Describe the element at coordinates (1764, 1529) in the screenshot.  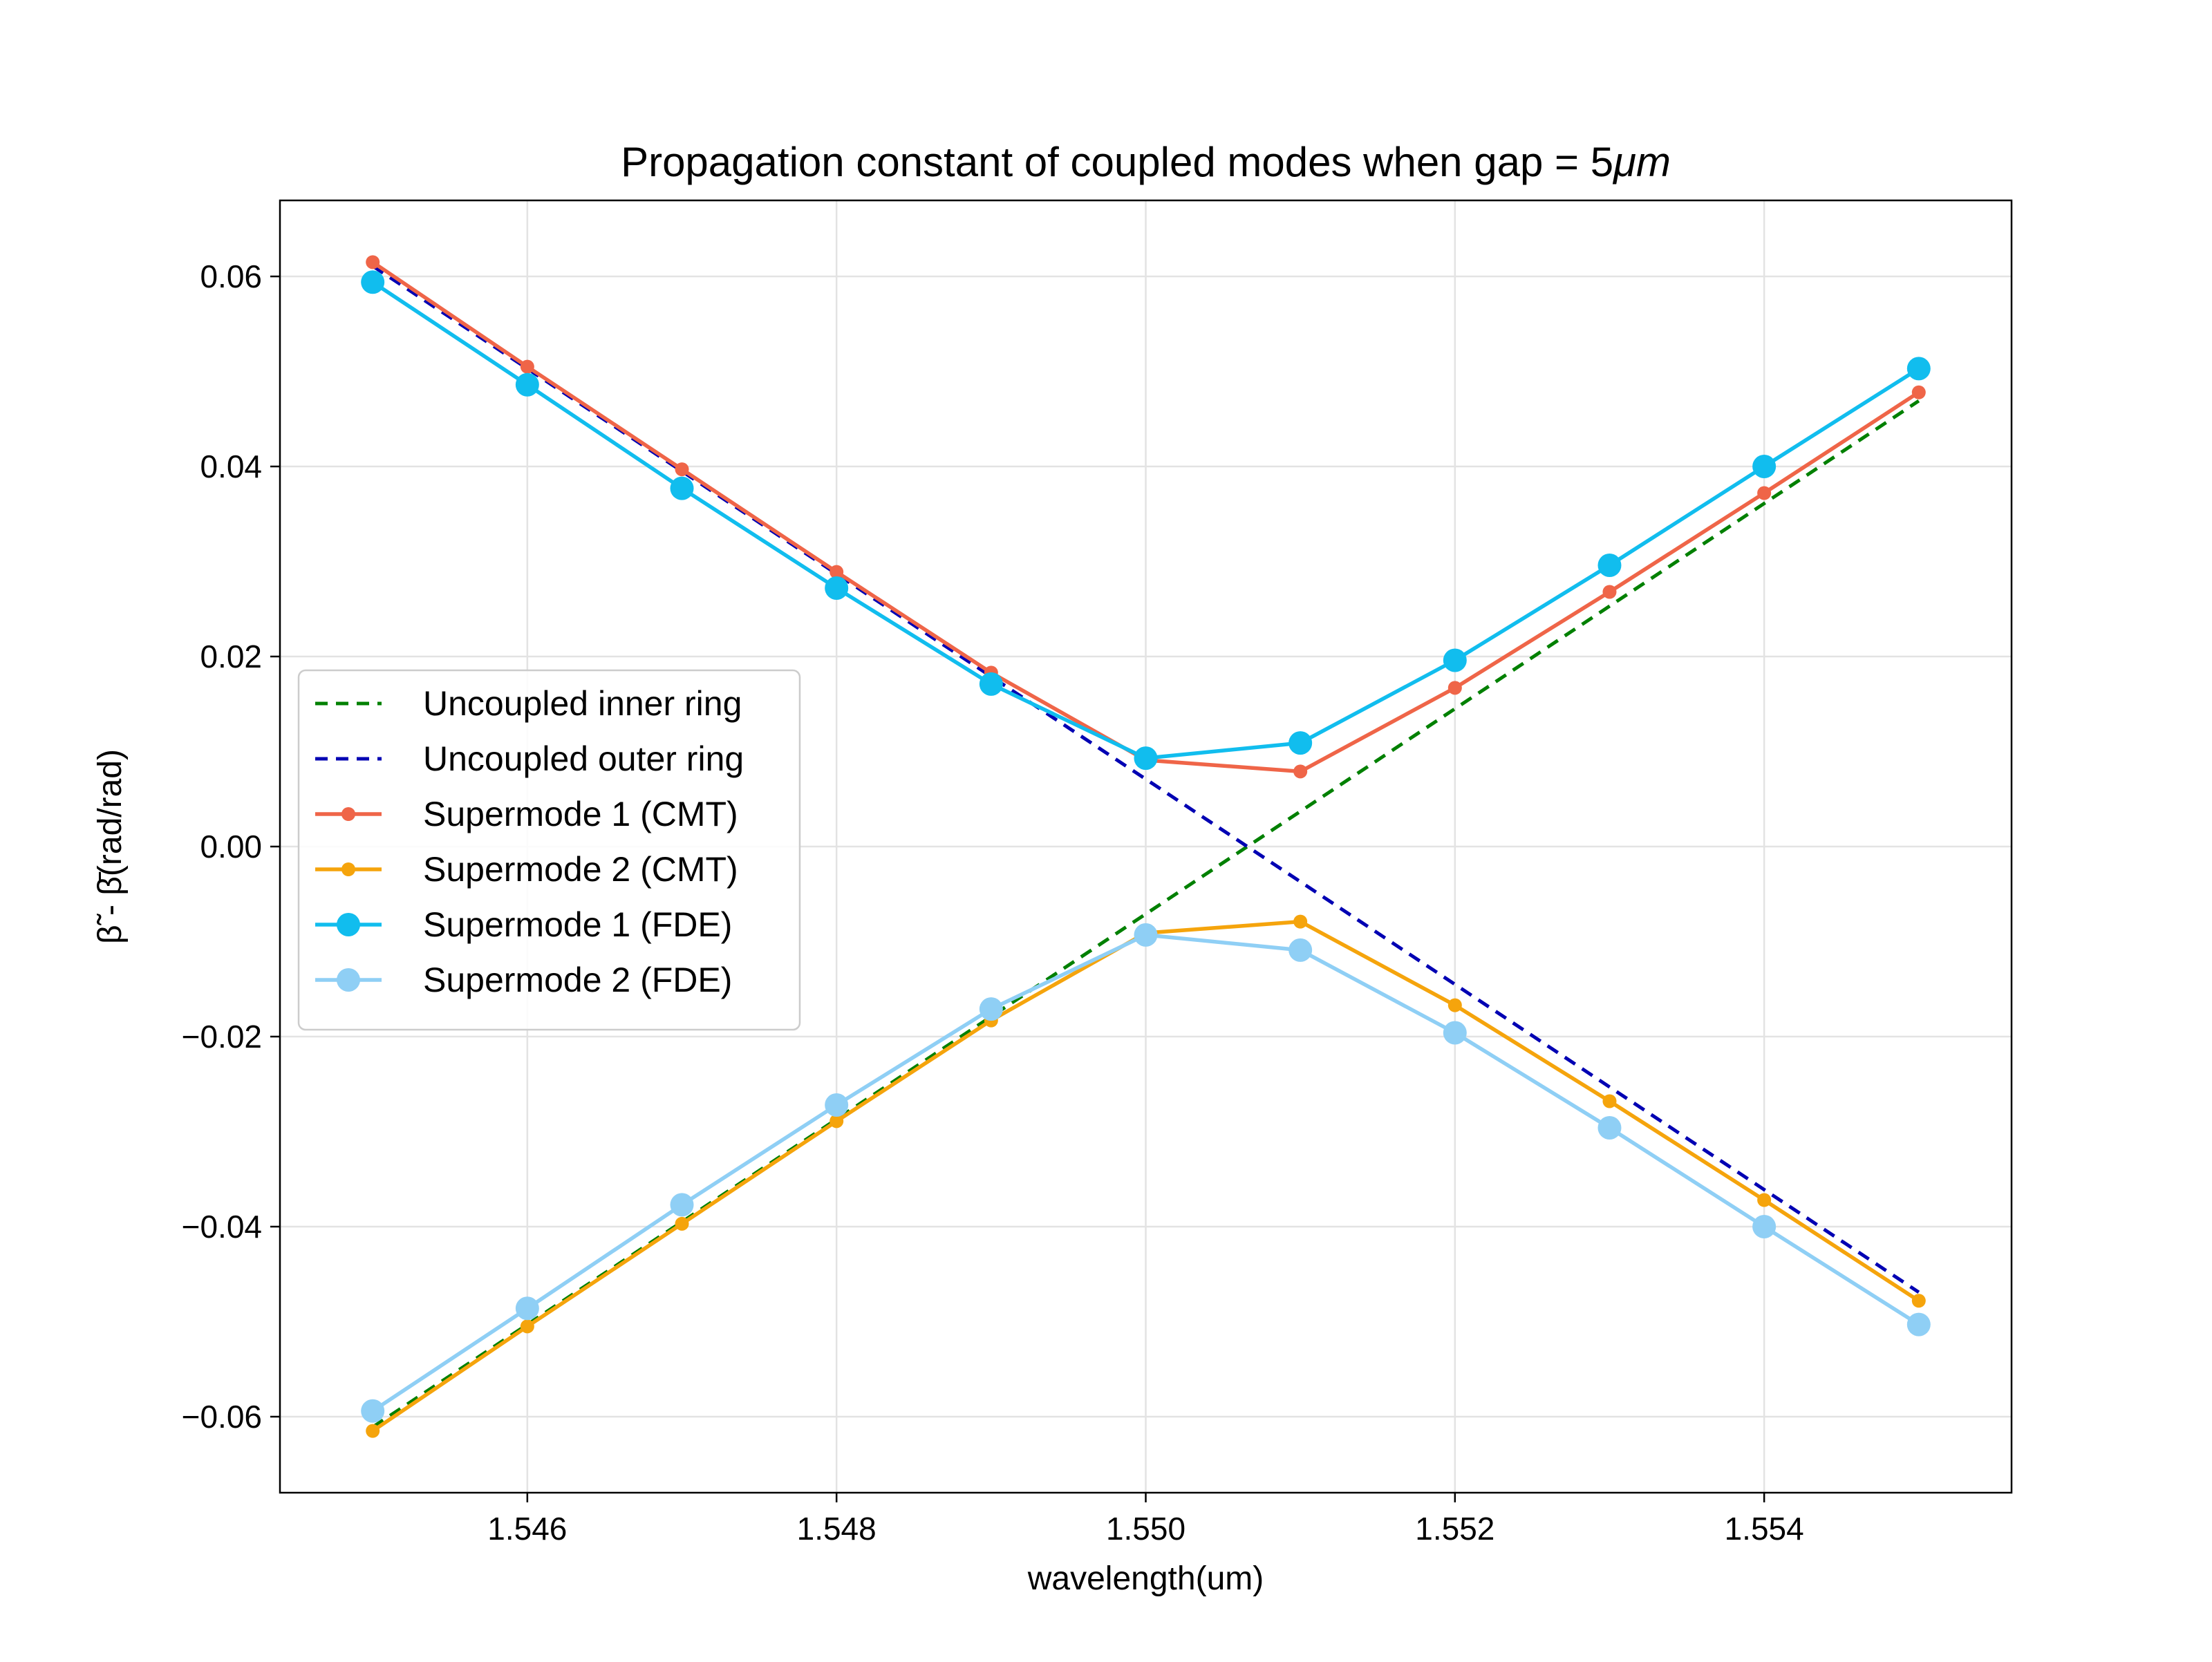
I see `x-tick-label: 1.554` at that location.